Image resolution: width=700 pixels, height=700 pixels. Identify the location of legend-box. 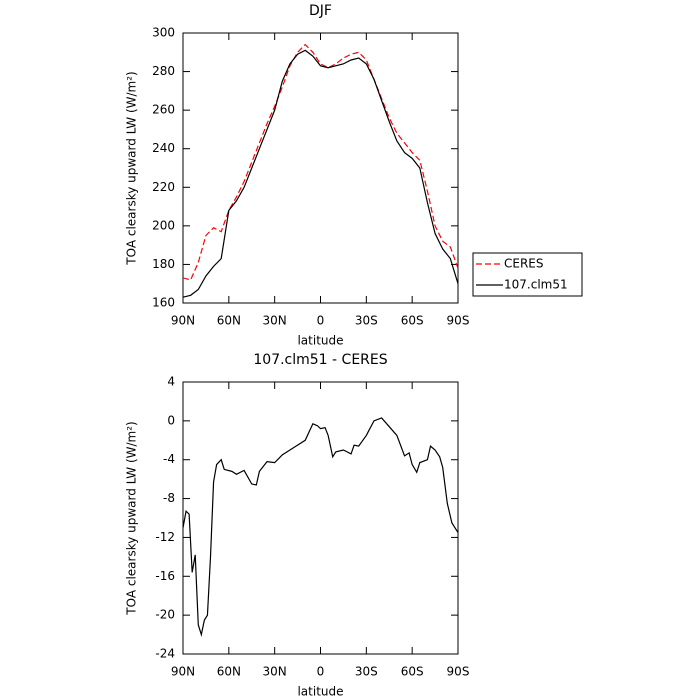
(527, 274).